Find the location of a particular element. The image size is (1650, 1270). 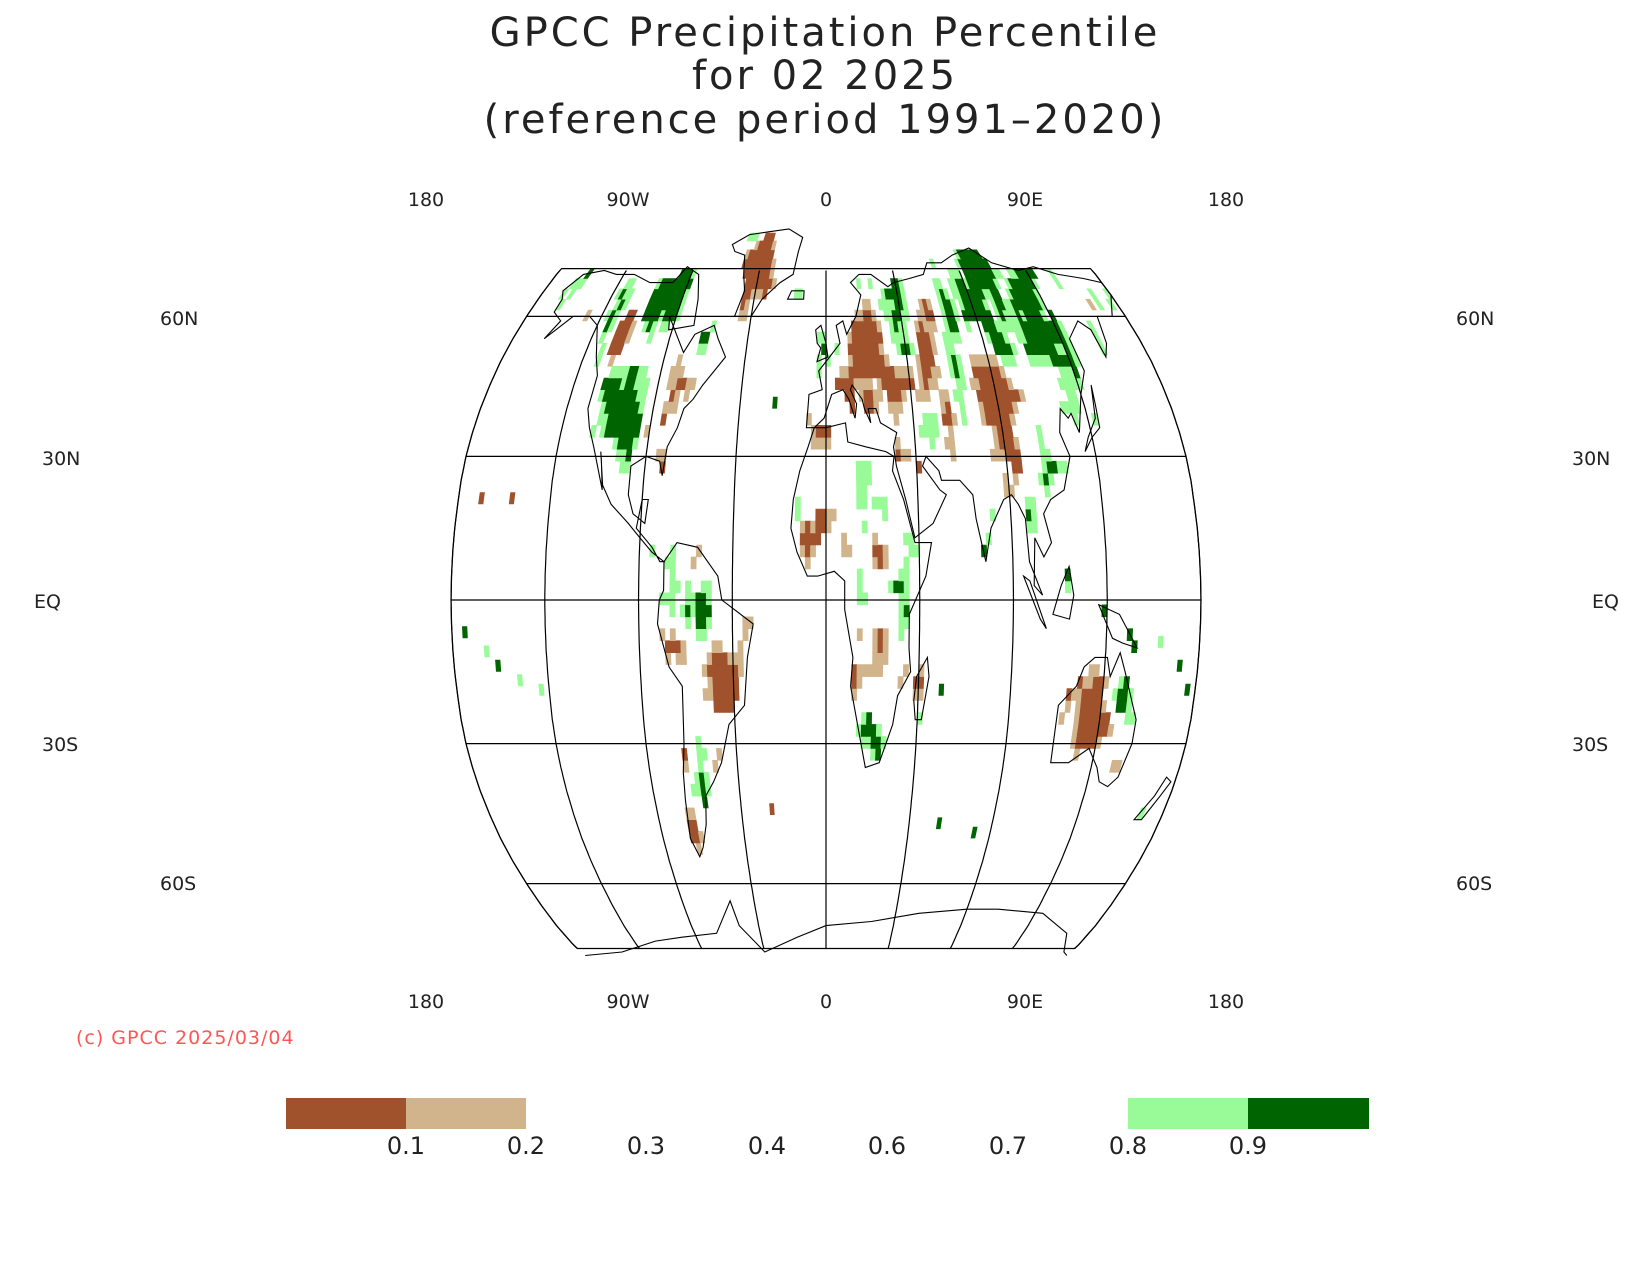

title-line-1: GPCC Precipitation Percentile is located at coordinates (825, 33).